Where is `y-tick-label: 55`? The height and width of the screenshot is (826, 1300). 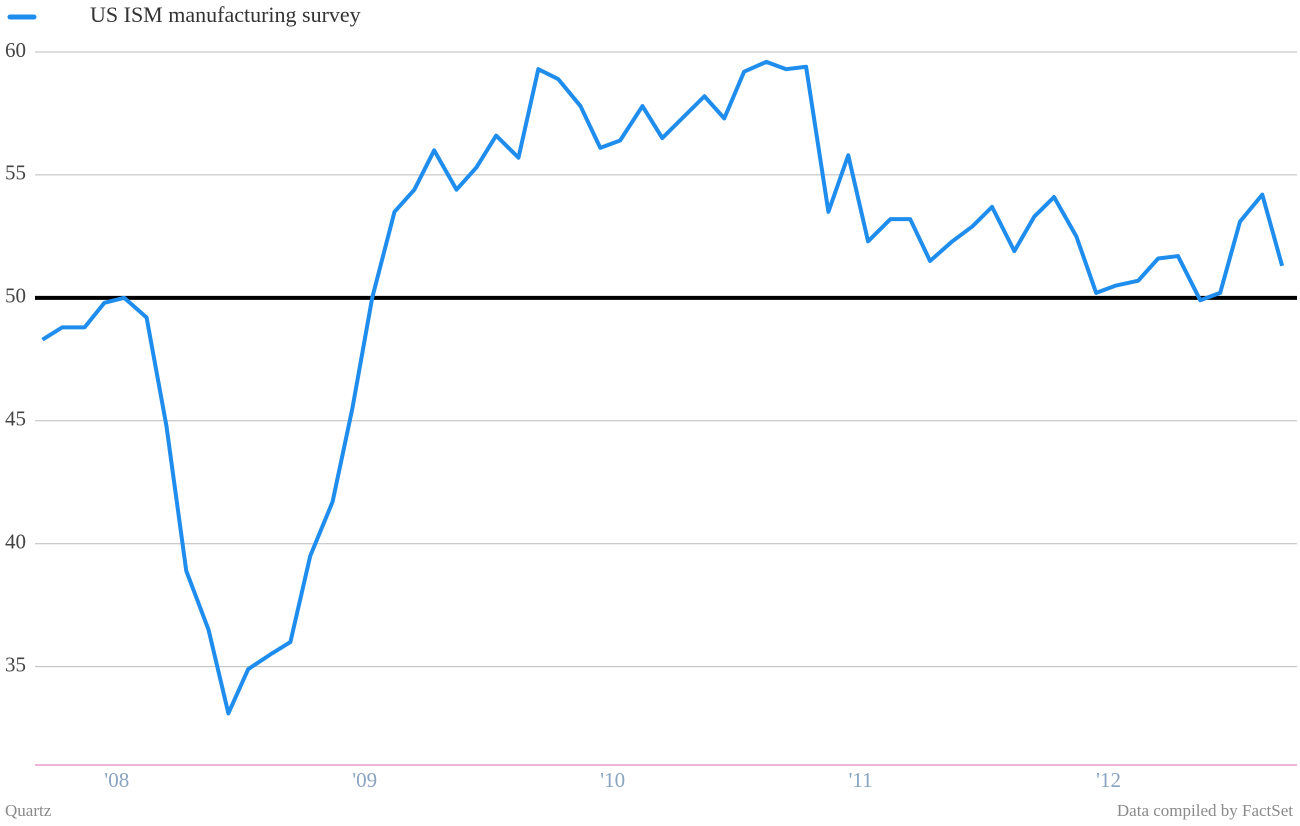
y-tick-label: 55 is located at coordinates (15, 173).